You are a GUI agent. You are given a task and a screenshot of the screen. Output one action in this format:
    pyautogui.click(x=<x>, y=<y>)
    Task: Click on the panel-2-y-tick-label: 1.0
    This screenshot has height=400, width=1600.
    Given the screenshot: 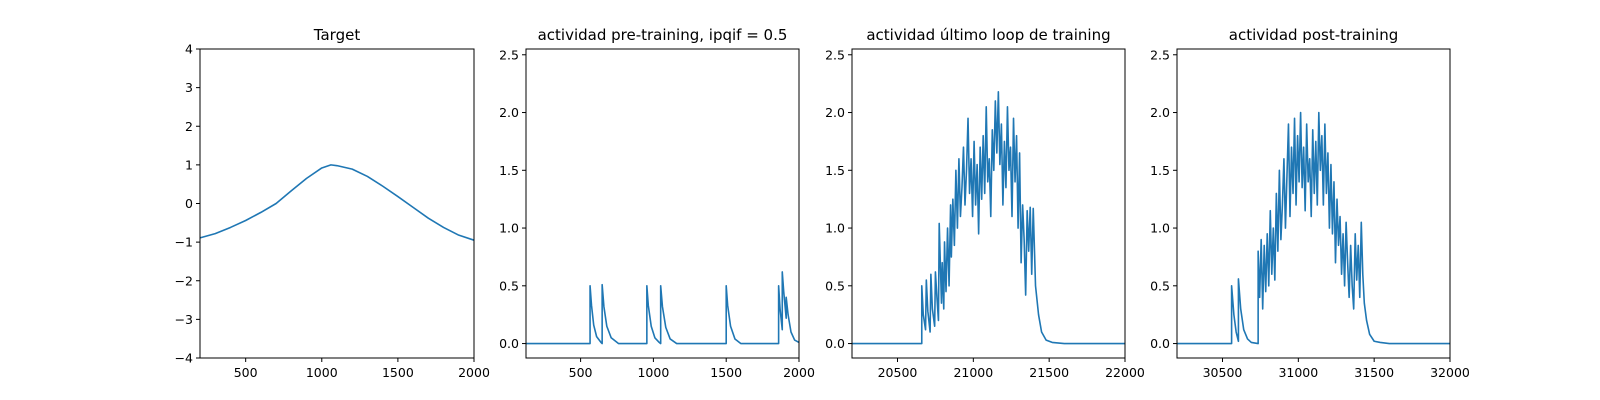 What is the action you would take?
    pyautogui.click(x=509, y=228)
    